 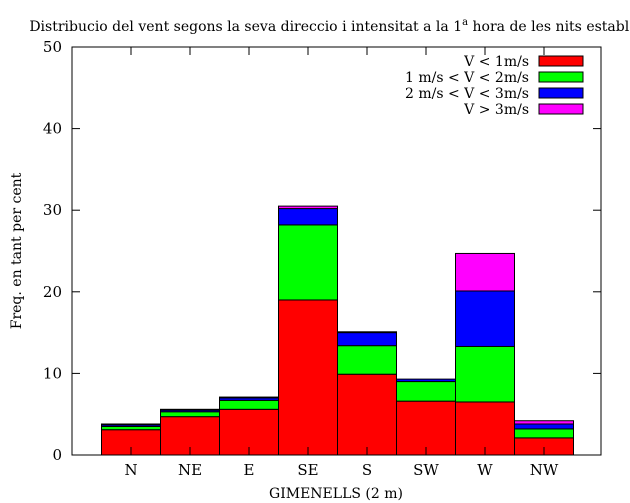 What do you see at coordinates (485, 470) in the screenshot?
I see `x-tick-label: W` at bounding box center [485, 470].